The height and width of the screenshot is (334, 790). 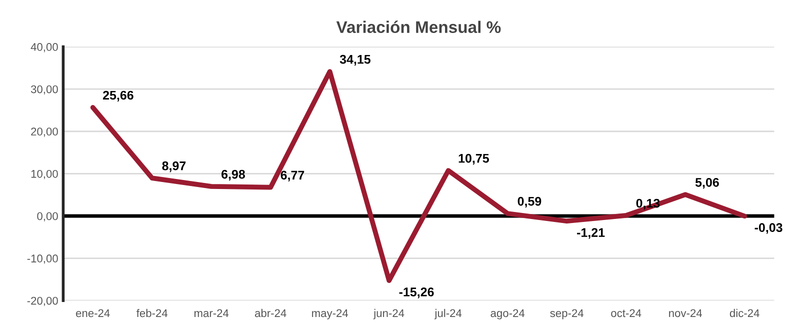 What do you see at coordinates (388, 314) in the screenshot?
I see `x-tick-label: jun-24` at bounding box center [388, 314].